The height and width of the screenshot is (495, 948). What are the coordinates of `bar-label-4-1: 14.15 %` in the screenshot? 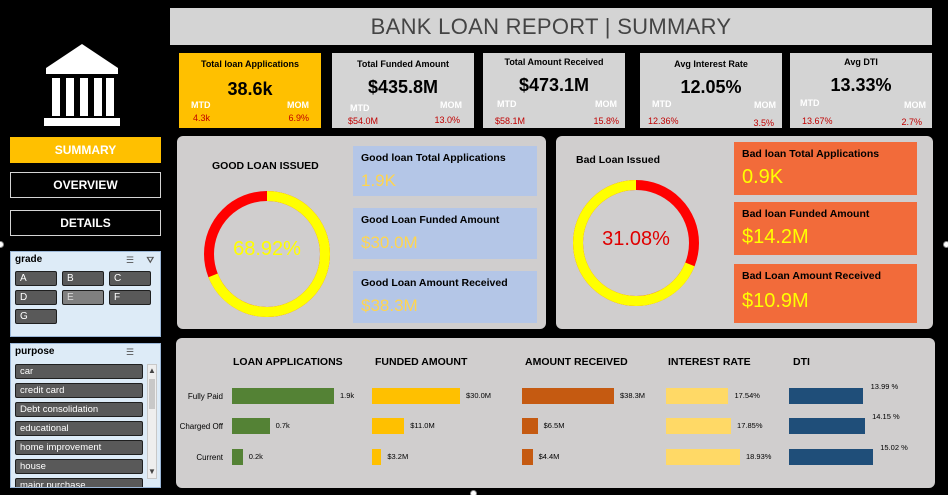 It's located at (886, 416).